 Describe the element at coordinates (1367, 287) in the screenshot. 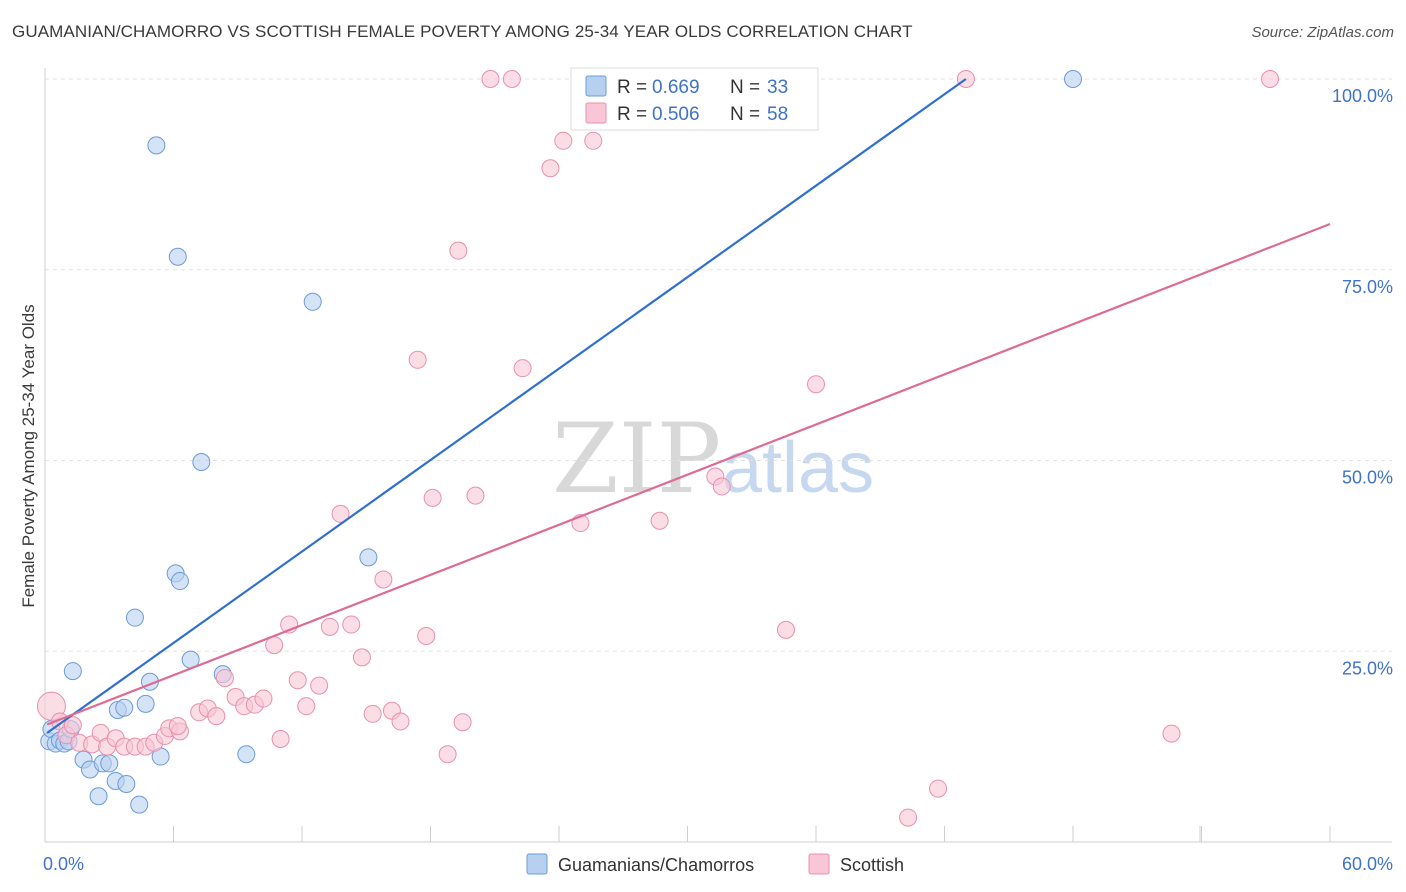

I see `y-tick-label: 75.0%` at that location.